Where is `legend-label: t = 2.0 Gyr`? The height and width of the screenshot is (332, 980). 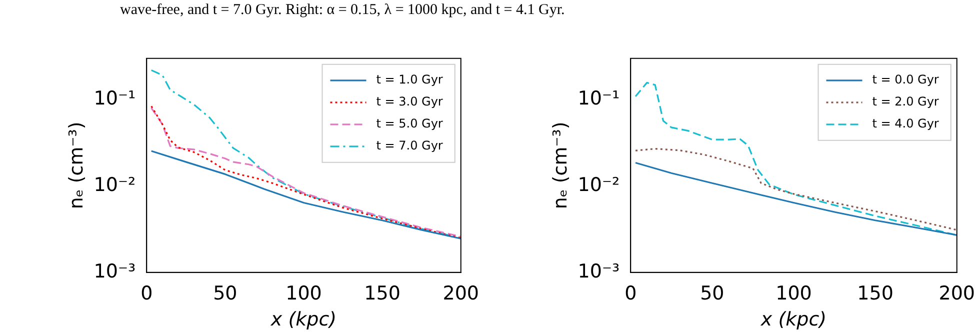 legend-label: t = 2.0 Gyr is located at coordinates (905, 101).